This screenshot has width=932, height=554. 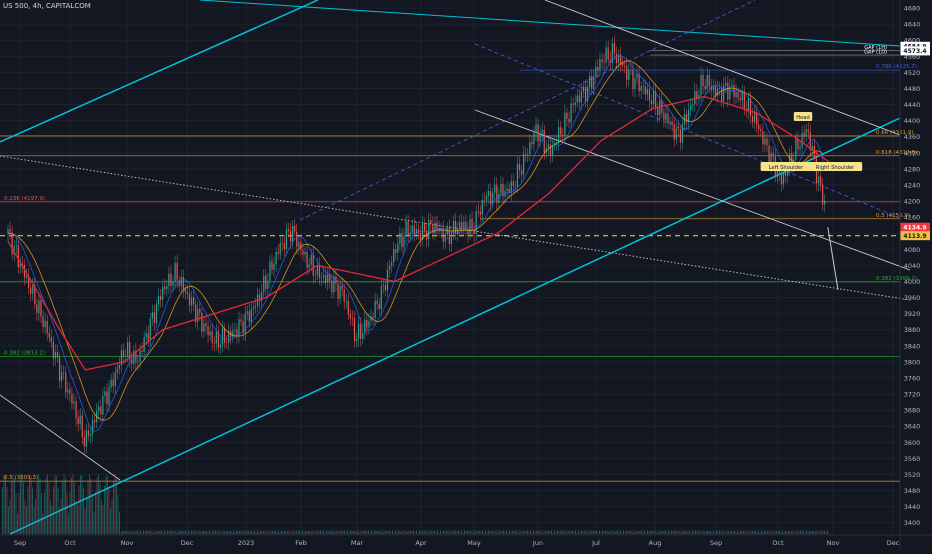 I want to click on fib-level-label: 0.786 (4525.7), so click(x=896, y=67).